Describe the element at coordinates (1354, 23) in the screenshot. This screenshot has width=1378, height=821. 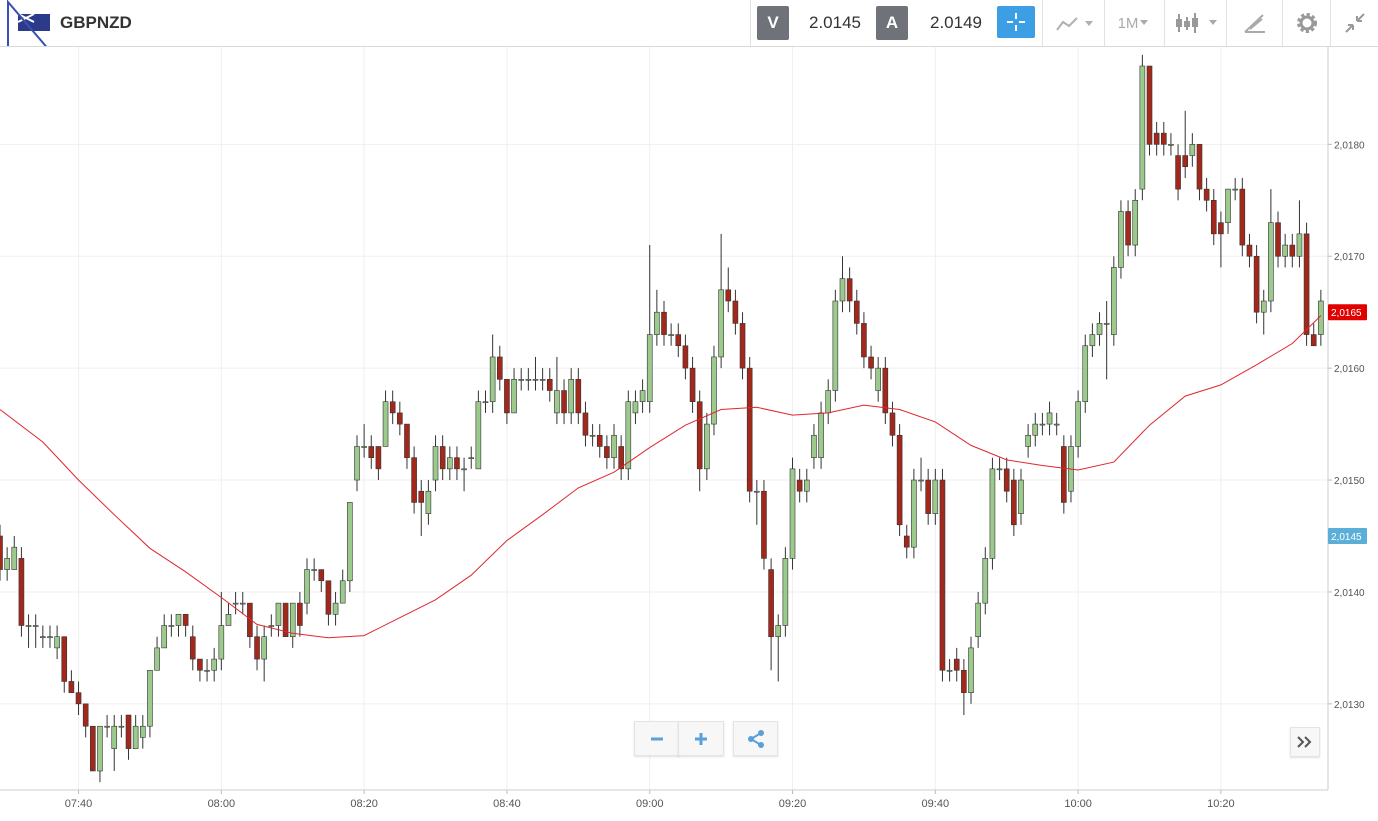
I see `collapse-button` at that location.